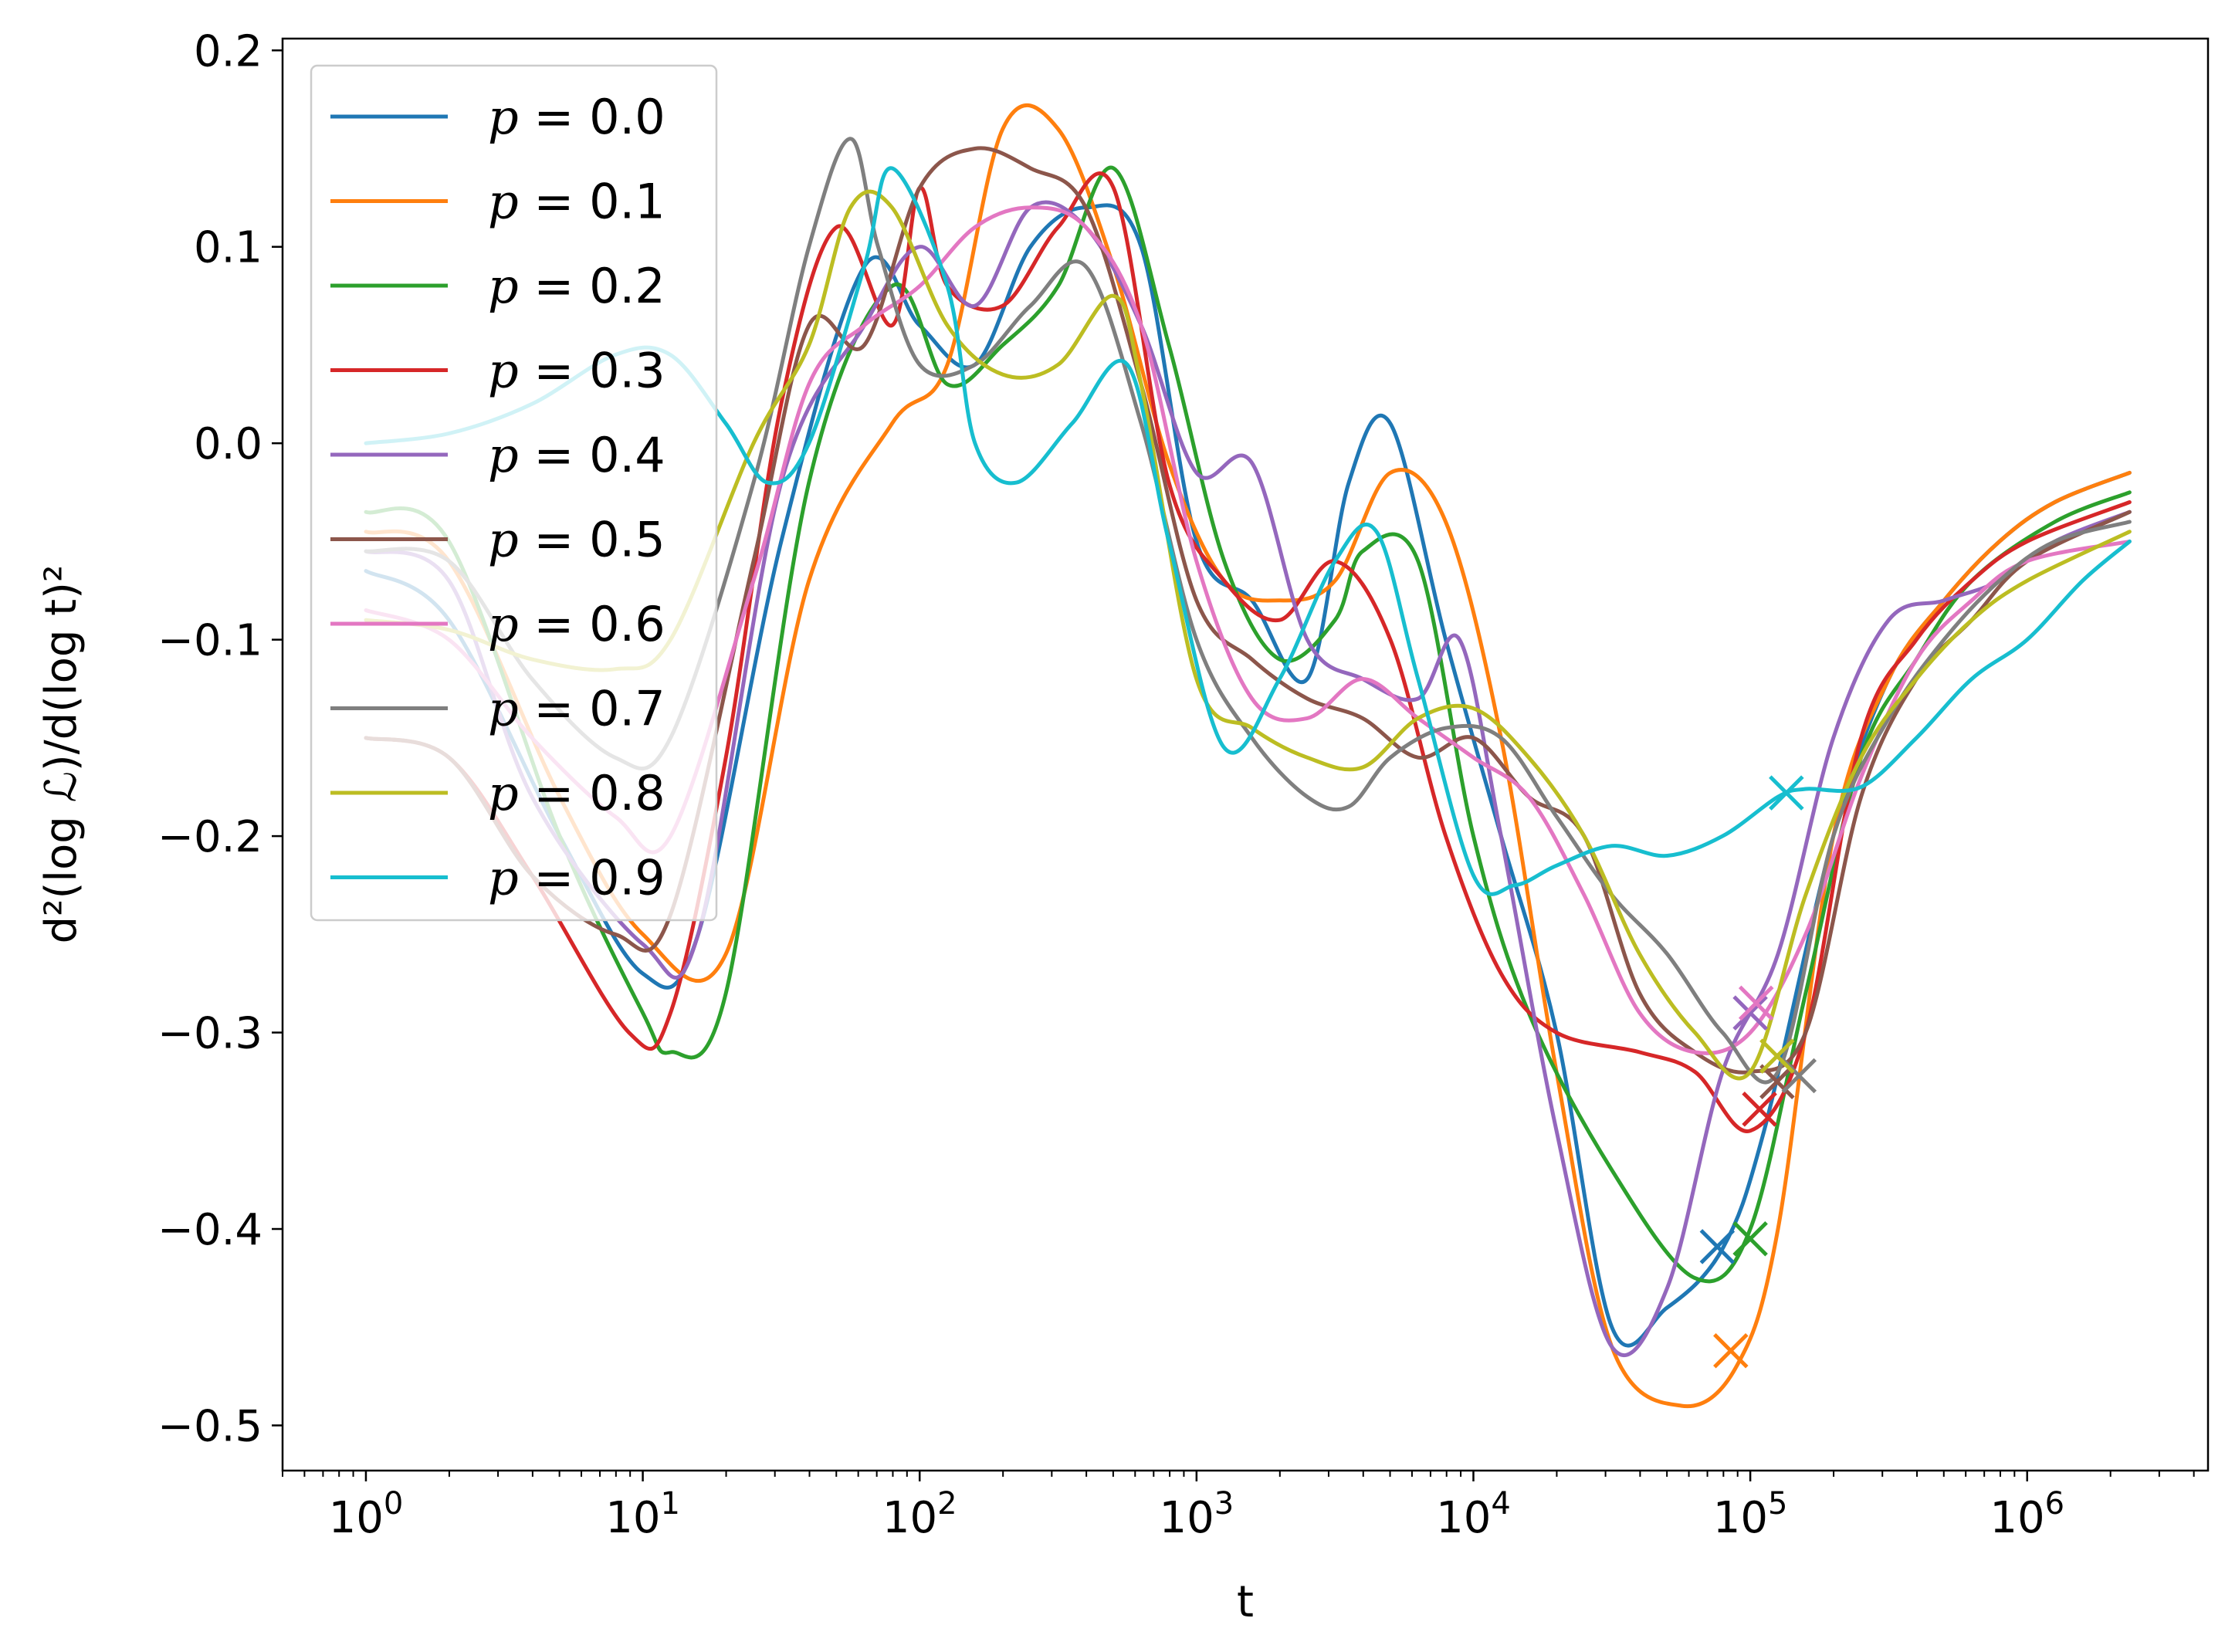 The image size is (2225, 1652). I want to click on y-tick-label: −0.1, so click(209, 641).